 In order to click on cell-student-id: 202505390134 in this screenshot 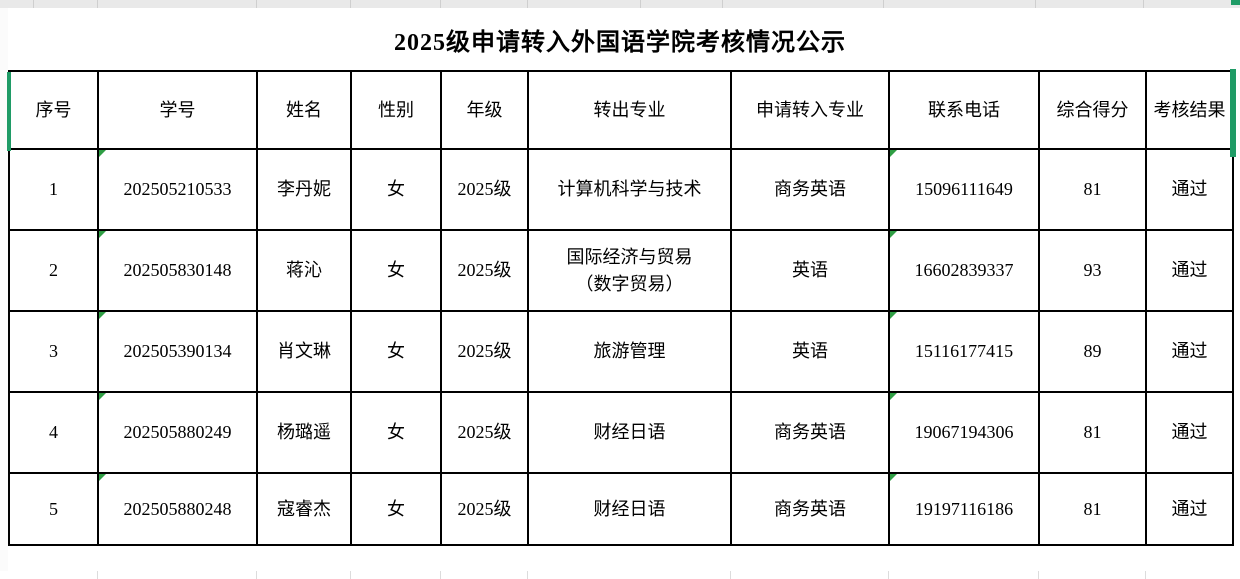, I will do `click(177, 351)`.